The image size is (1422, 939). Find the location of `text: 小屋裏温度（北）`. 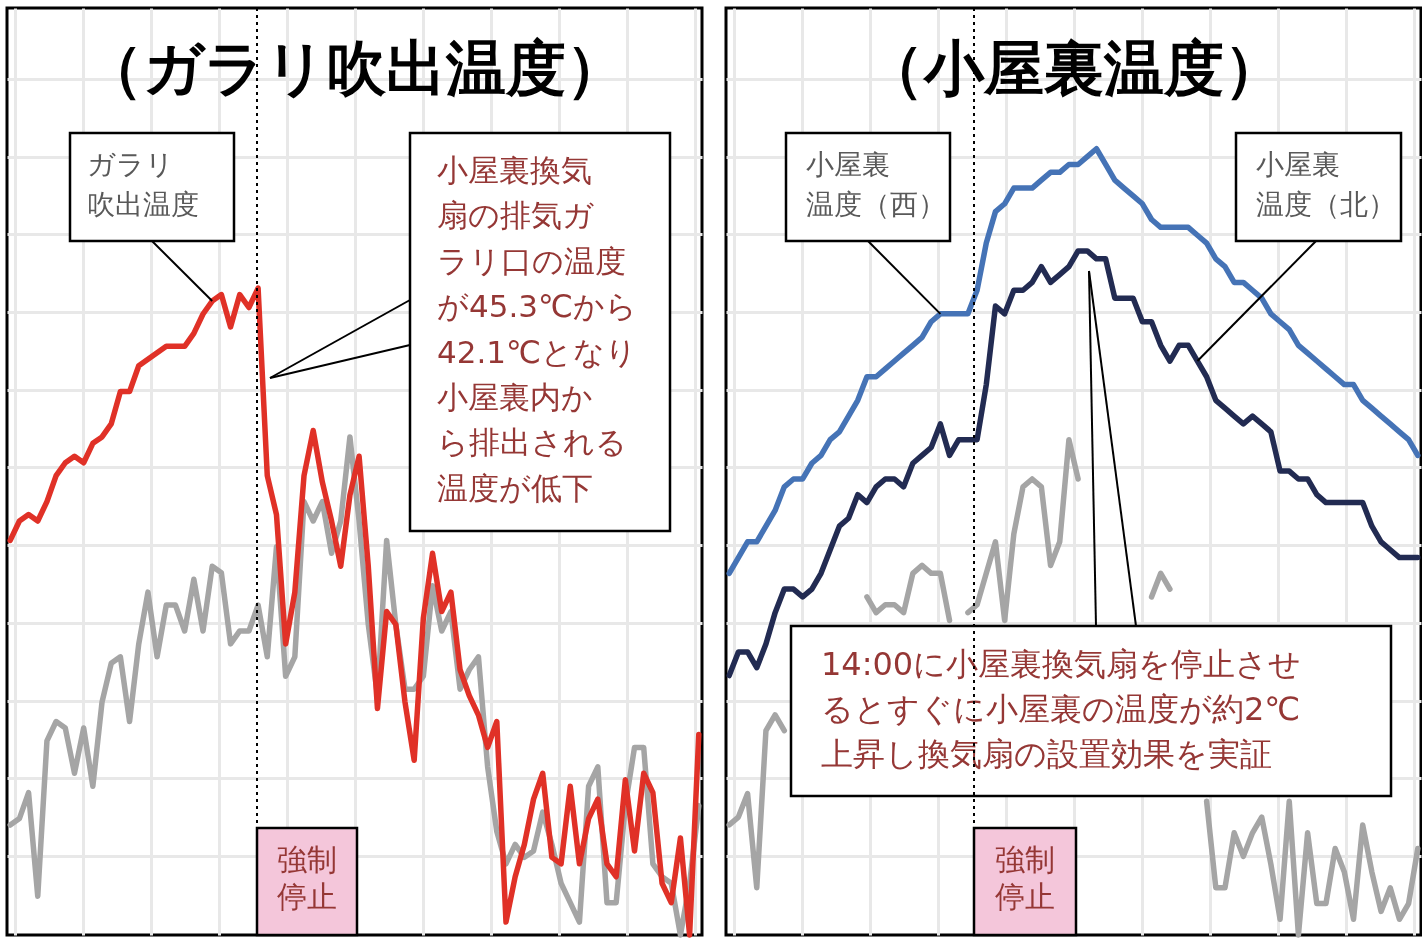

text: 小屋裏温度（北） is located at coordinates (1326, 184).